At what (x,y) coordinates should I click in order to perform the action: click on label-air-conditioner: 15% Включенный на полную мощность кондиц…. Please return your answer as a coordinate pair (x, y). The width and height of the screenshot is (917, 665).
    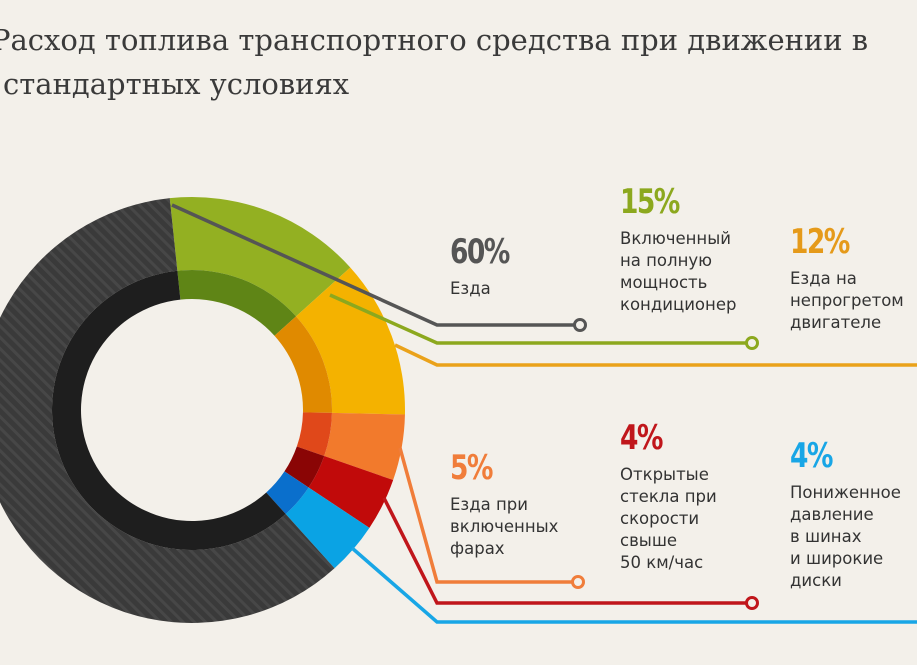
    Looking at the image, I should click on (678, 249).